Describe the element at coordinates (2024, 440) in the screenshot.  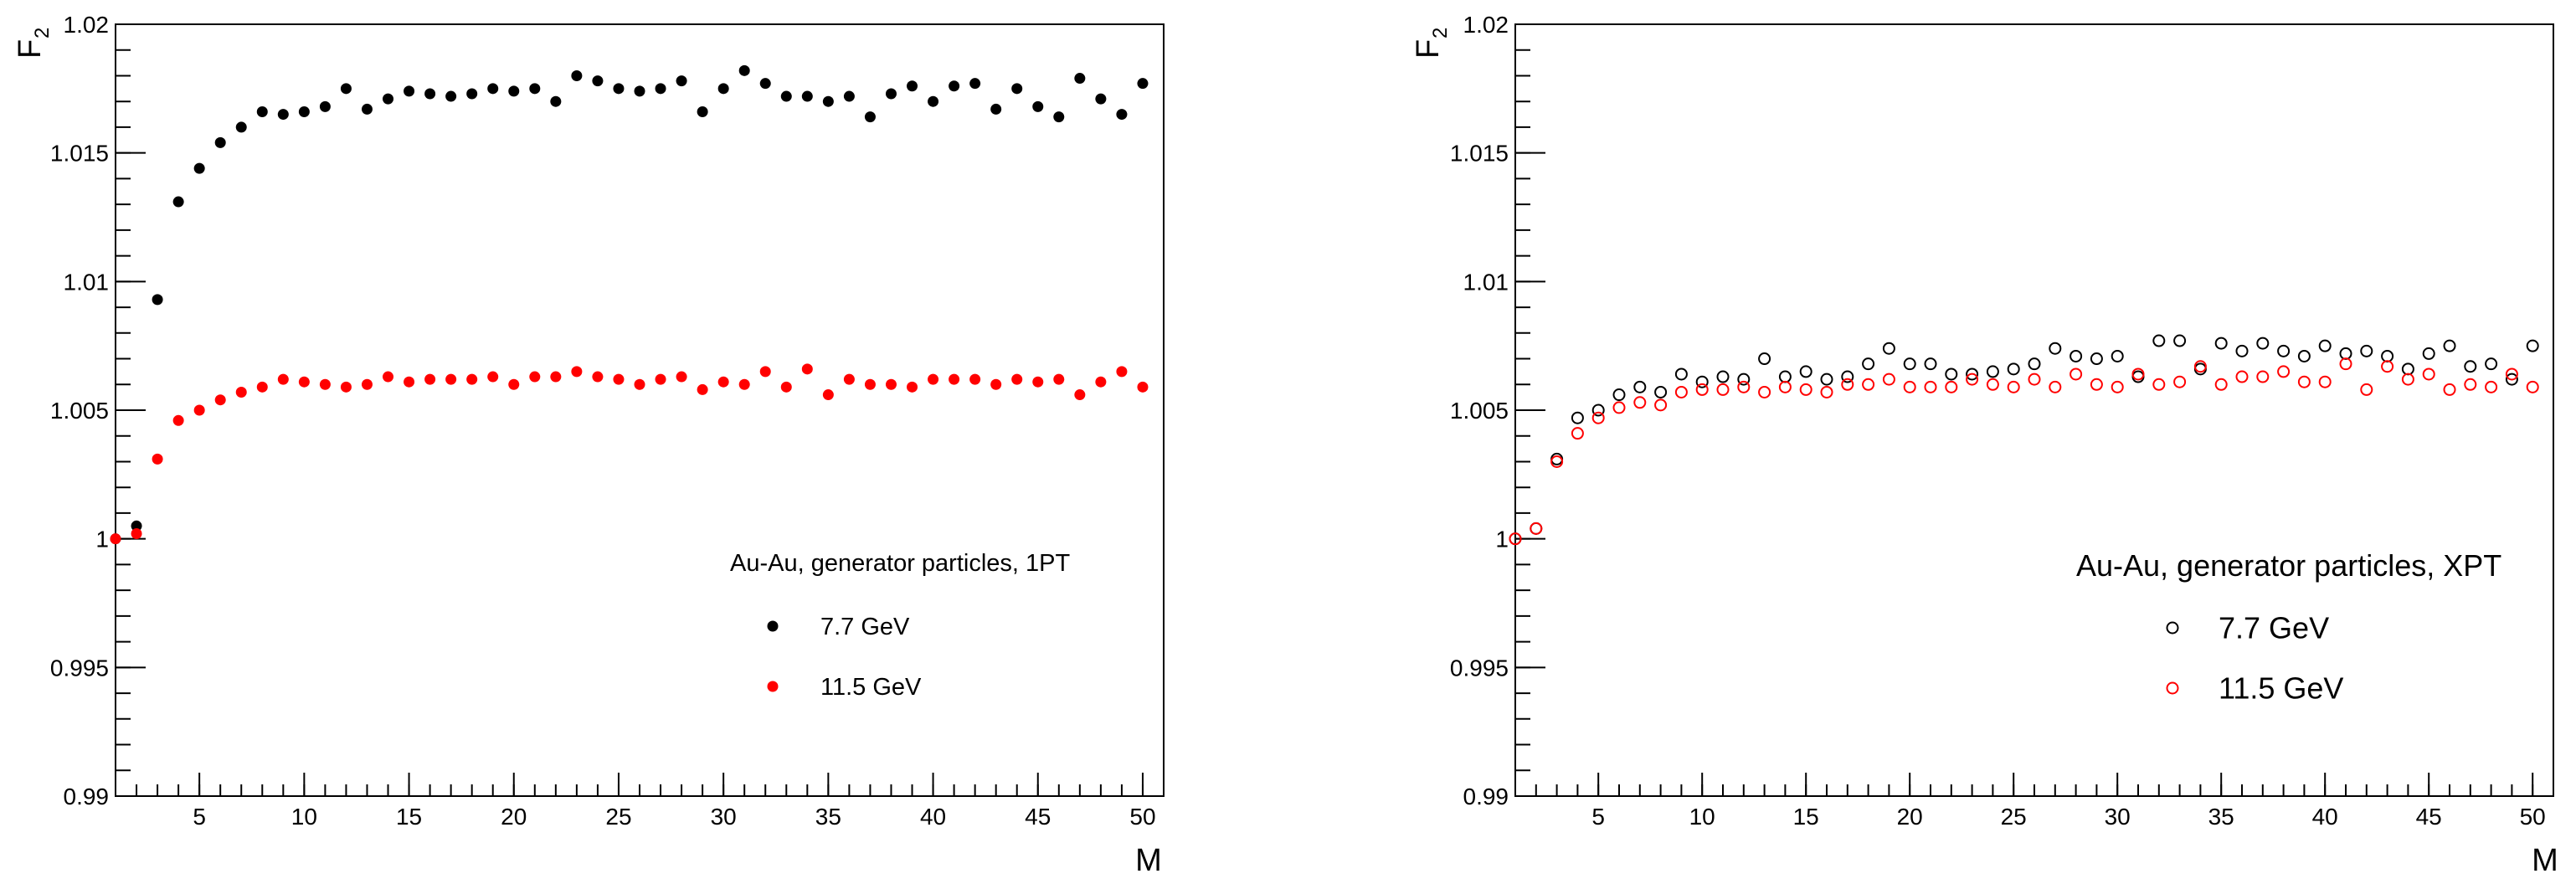
I see `data-points` at that location.